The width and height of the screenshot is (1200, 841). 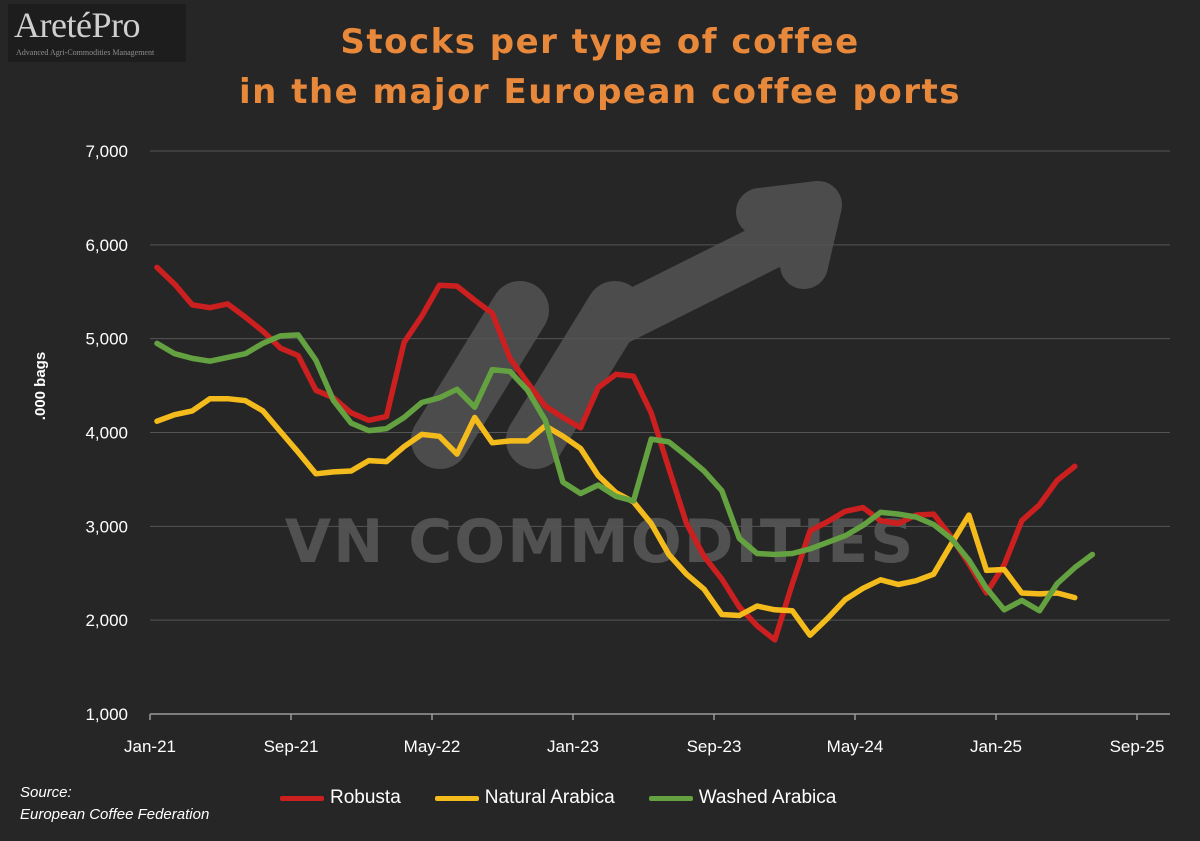 What do you see at coordinates (573, 746) in the screenshot?
I see `x-tick-label: Jan-23` at bounding box center [573, 746].